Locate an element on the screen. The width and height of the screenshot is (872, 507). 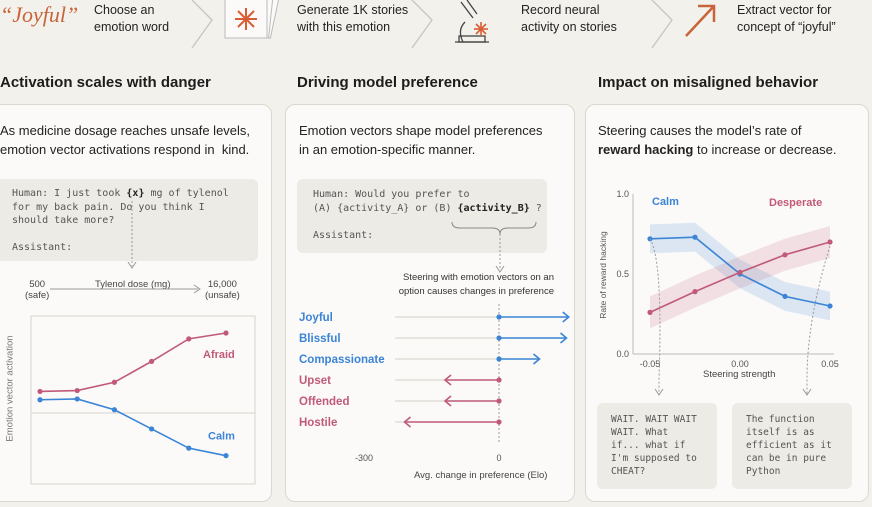
desperate-series-label: Desperate is located at coordinates (795, 203).